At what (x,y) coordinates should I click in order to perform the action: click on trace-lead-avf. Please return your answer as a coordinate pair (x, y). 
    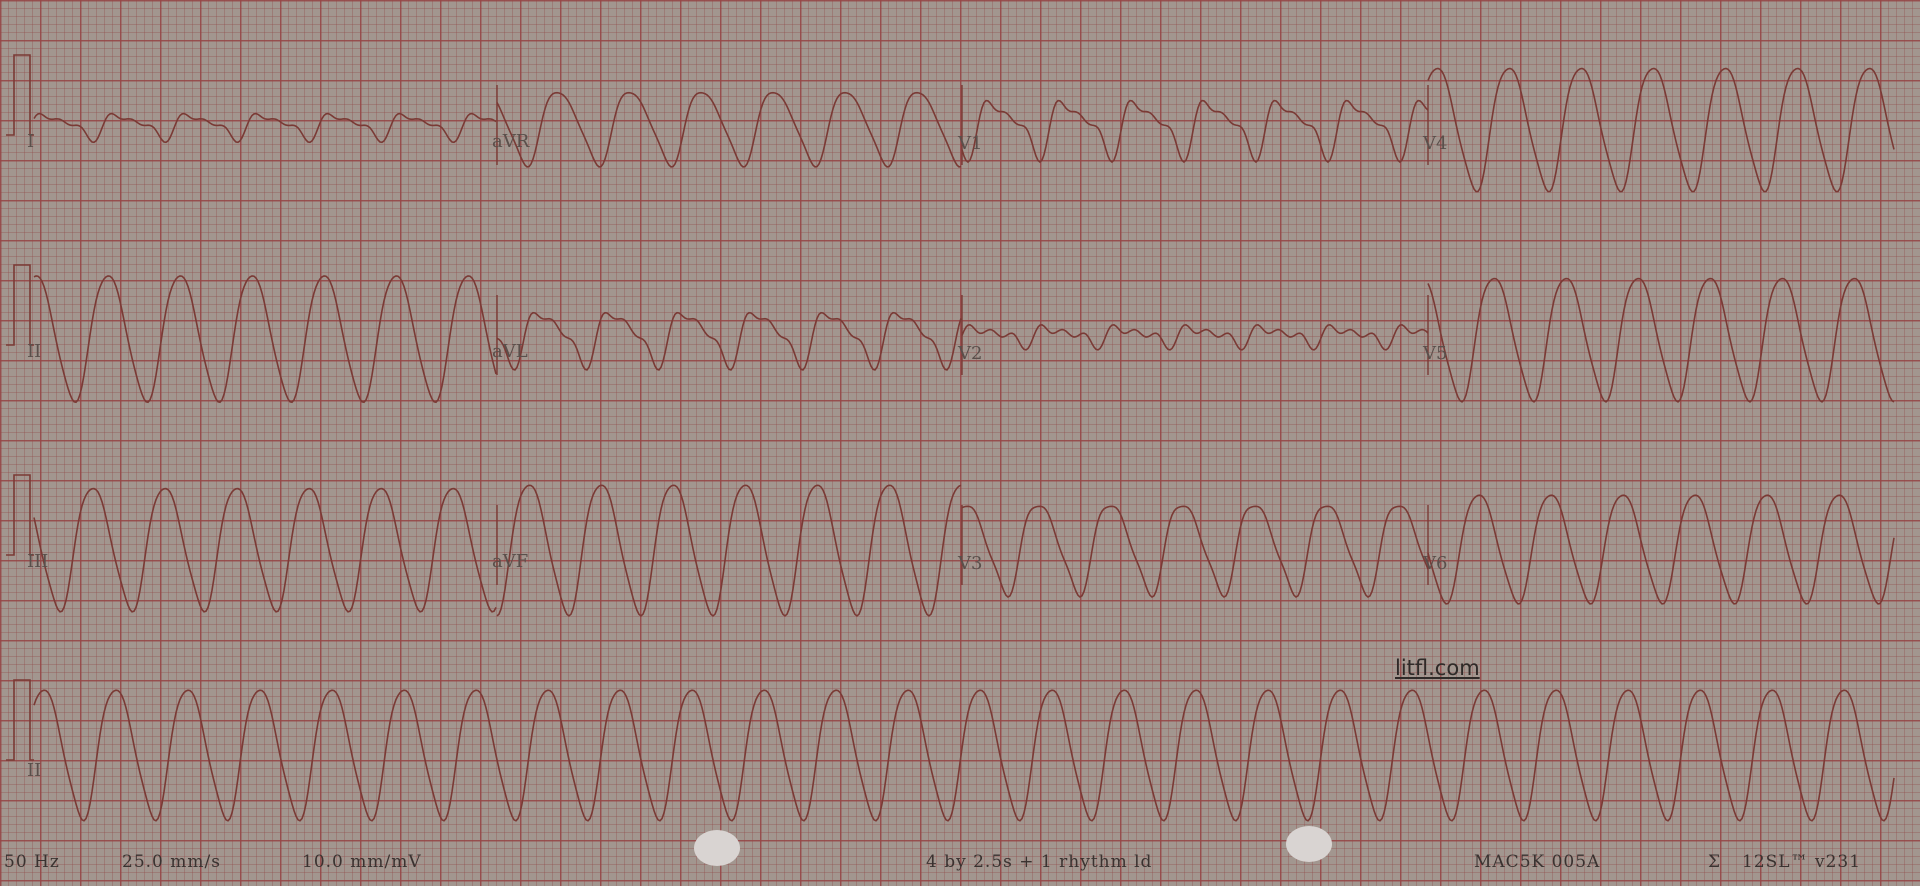
    Looking at the image, I should click on (729, 550).